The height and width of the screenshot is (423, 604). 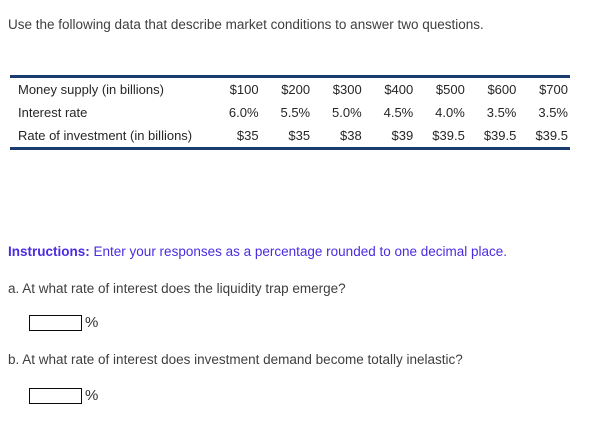 What do you see at coordinates (347, 89) in the screenshot?
I see `table-cell: $300` at bounding box center [347, 89].